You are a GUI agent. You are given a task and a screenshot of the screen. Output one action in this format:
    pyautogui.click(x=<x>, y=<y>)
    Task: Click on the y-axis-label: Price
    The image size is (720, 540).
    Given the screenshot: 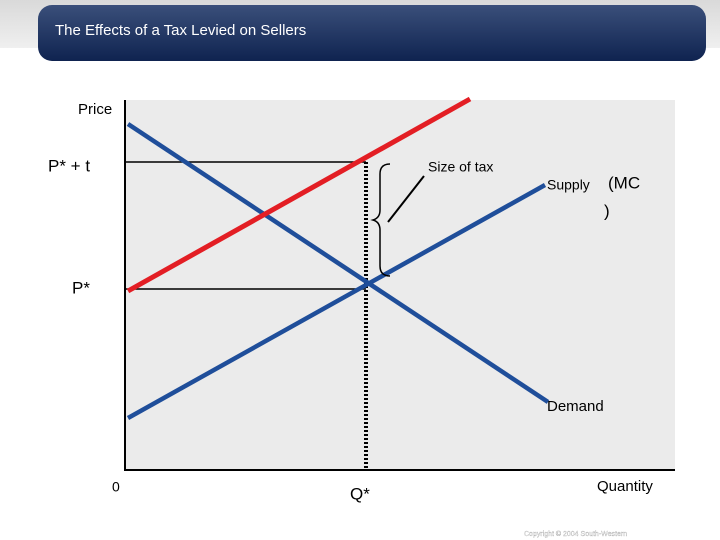 What is the action you would take?
    pyautogui.click(x=95, y=109)
    